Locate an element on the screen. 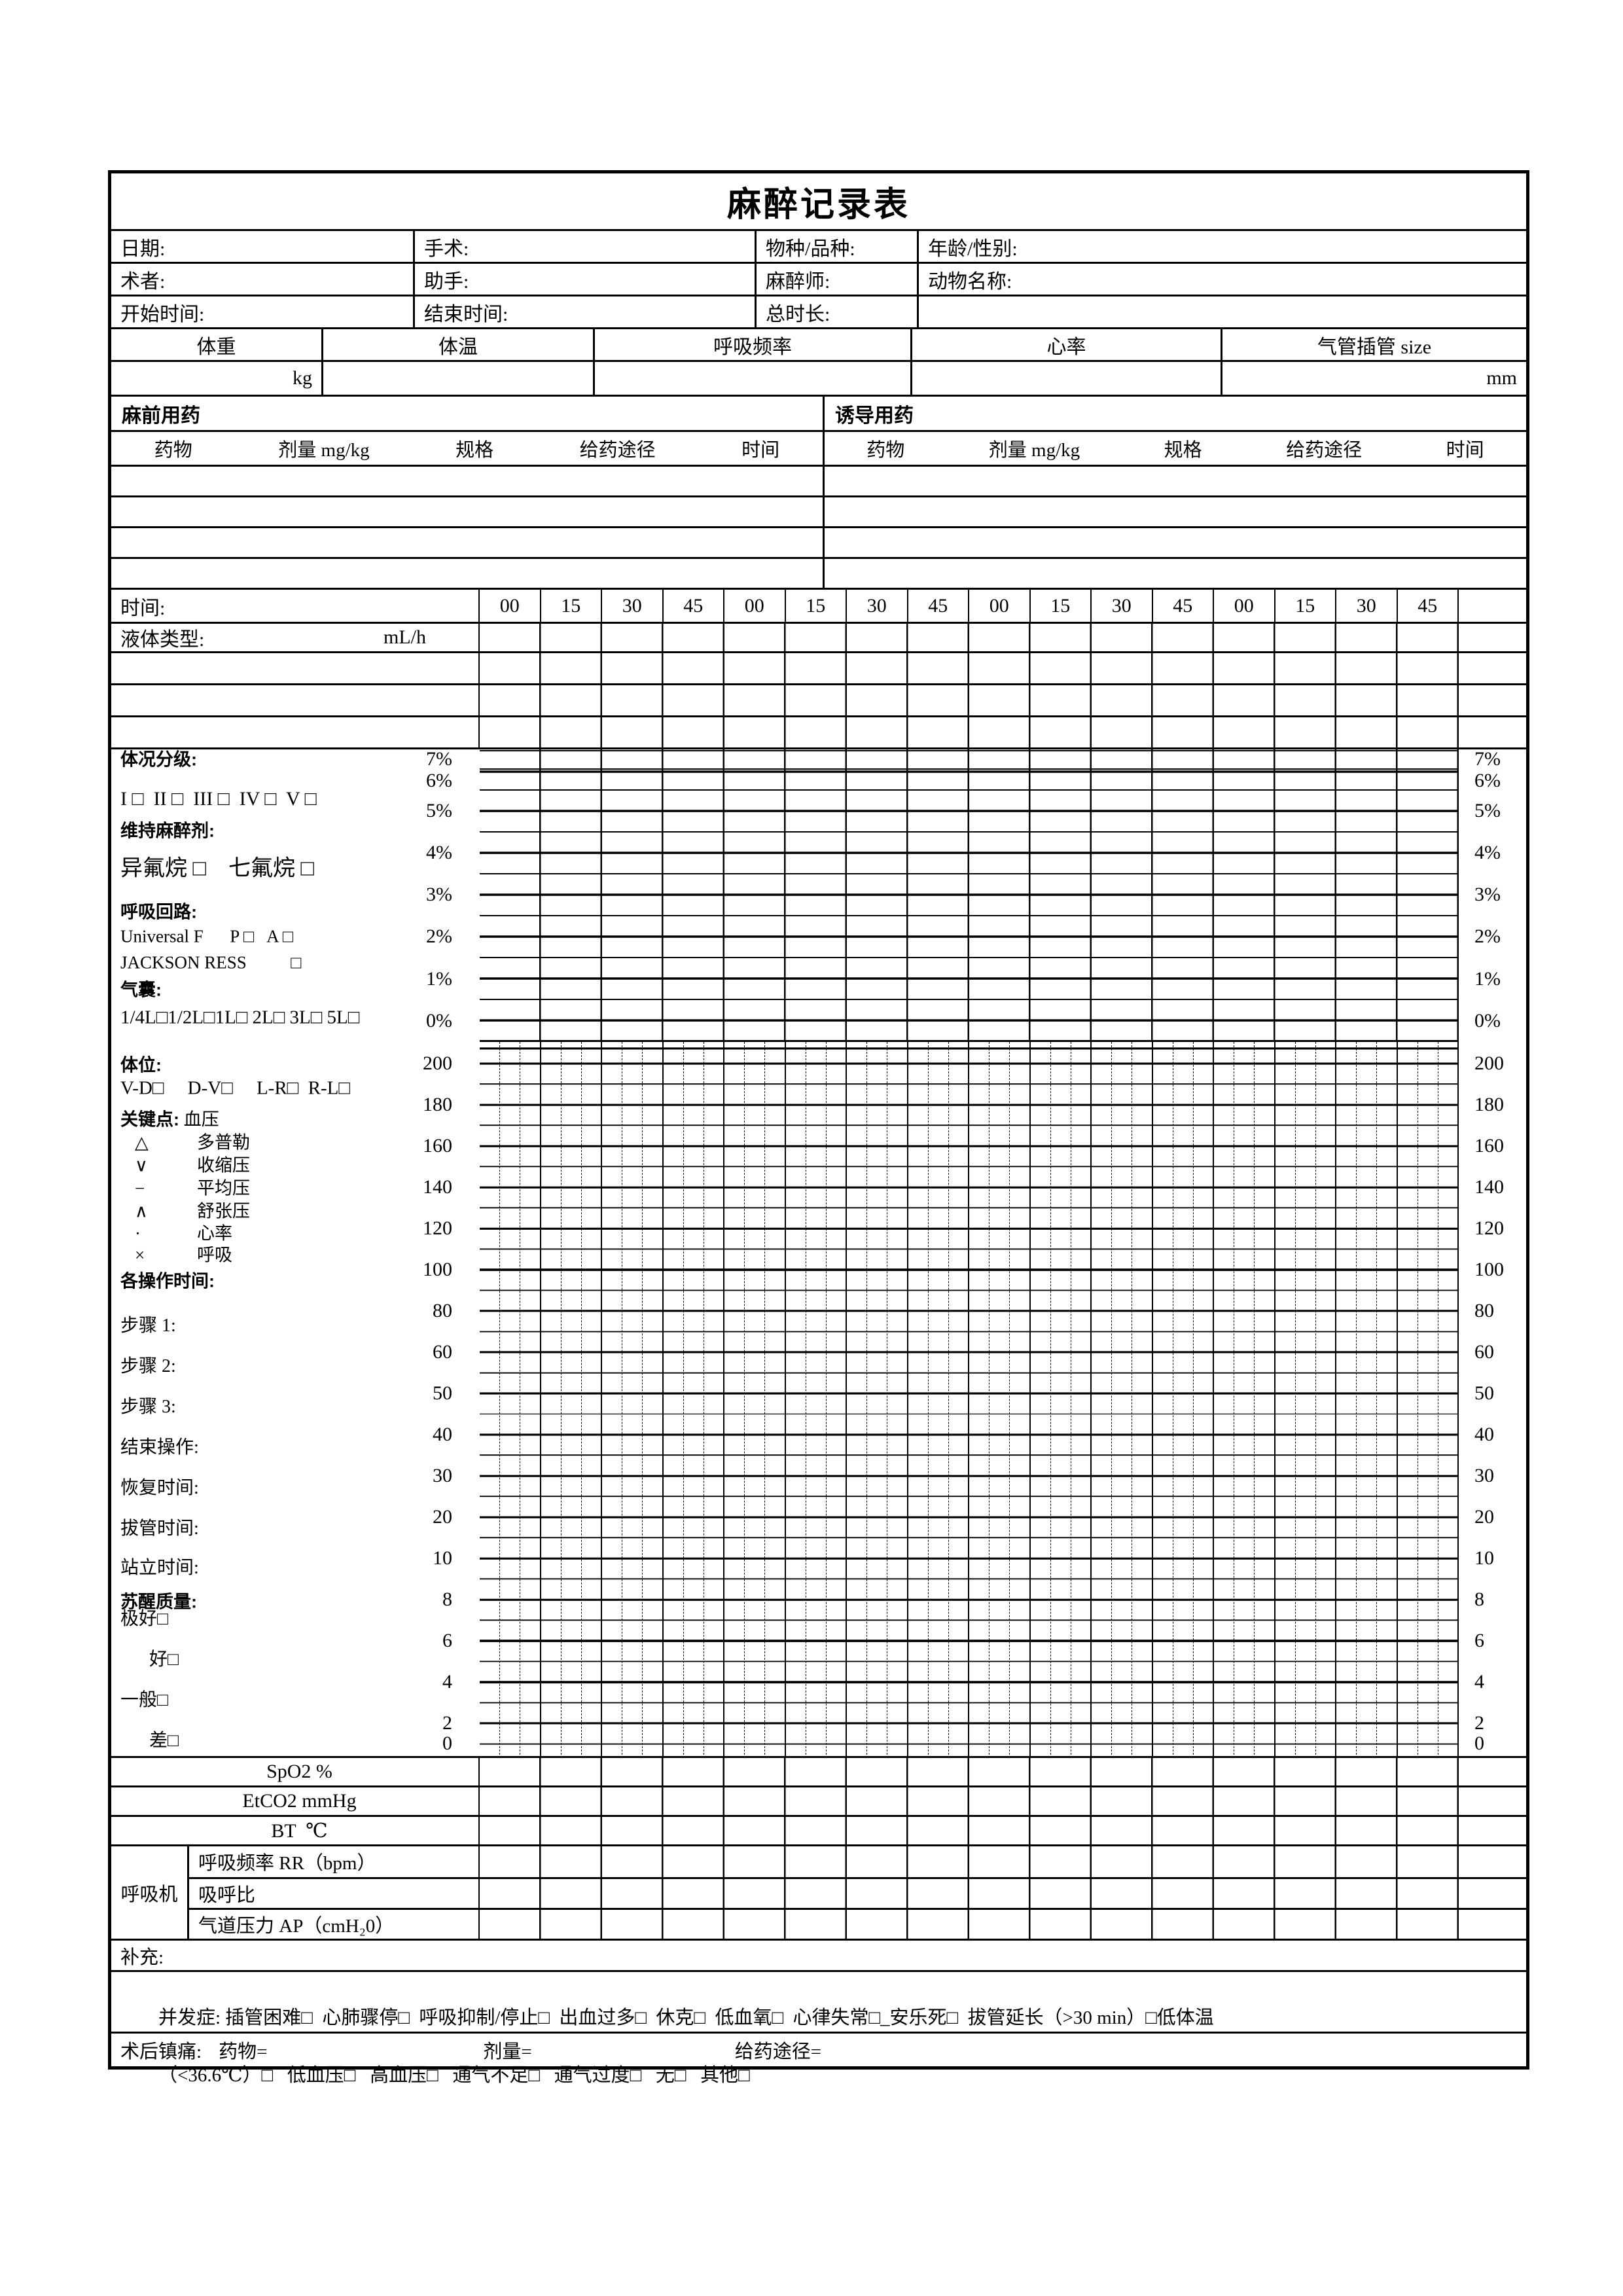 This screenshot has width=1623, height=2296. weight-input: kg is located at coordinates (302, 378).